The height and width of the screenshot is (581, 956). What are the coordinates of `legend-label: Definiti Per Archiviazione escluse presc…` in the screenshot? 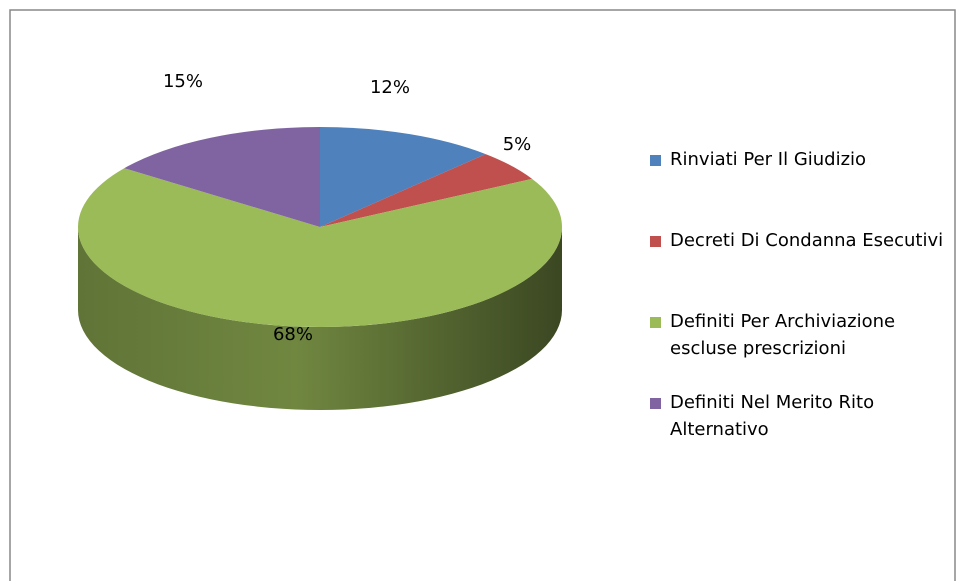 It's located at (783, 335).